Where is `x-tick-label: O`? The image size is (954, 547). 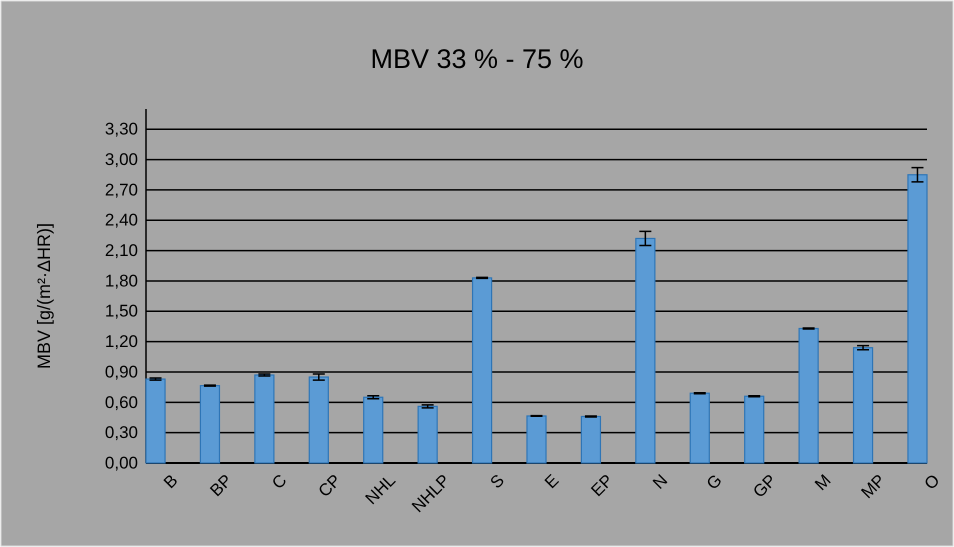
x-tick-label: O is located at coordinates (932, 482).